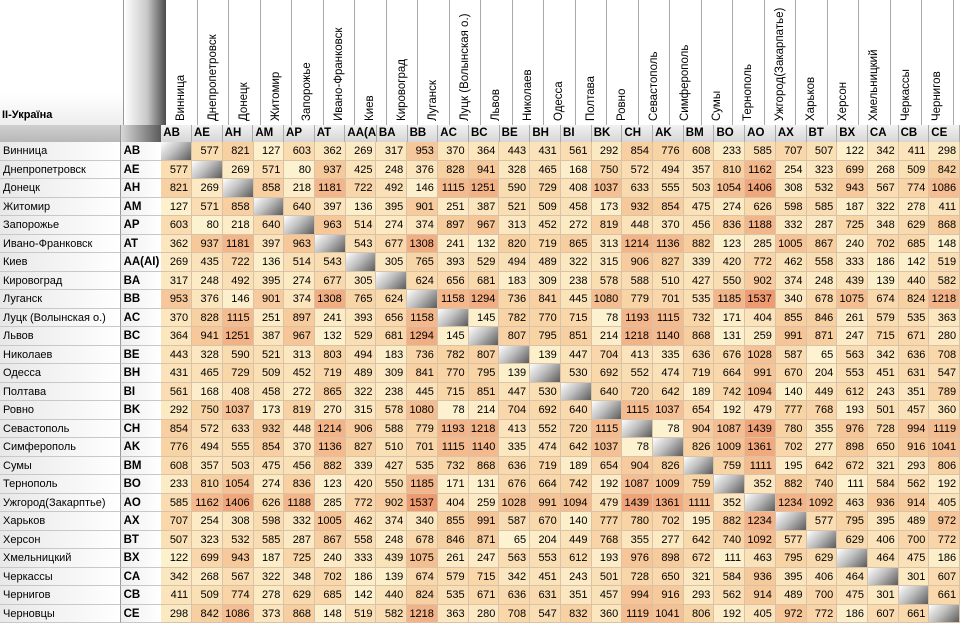 This screenshot has width=960, height=623. I want to click on distance-cell: 932, so click(269, 429).